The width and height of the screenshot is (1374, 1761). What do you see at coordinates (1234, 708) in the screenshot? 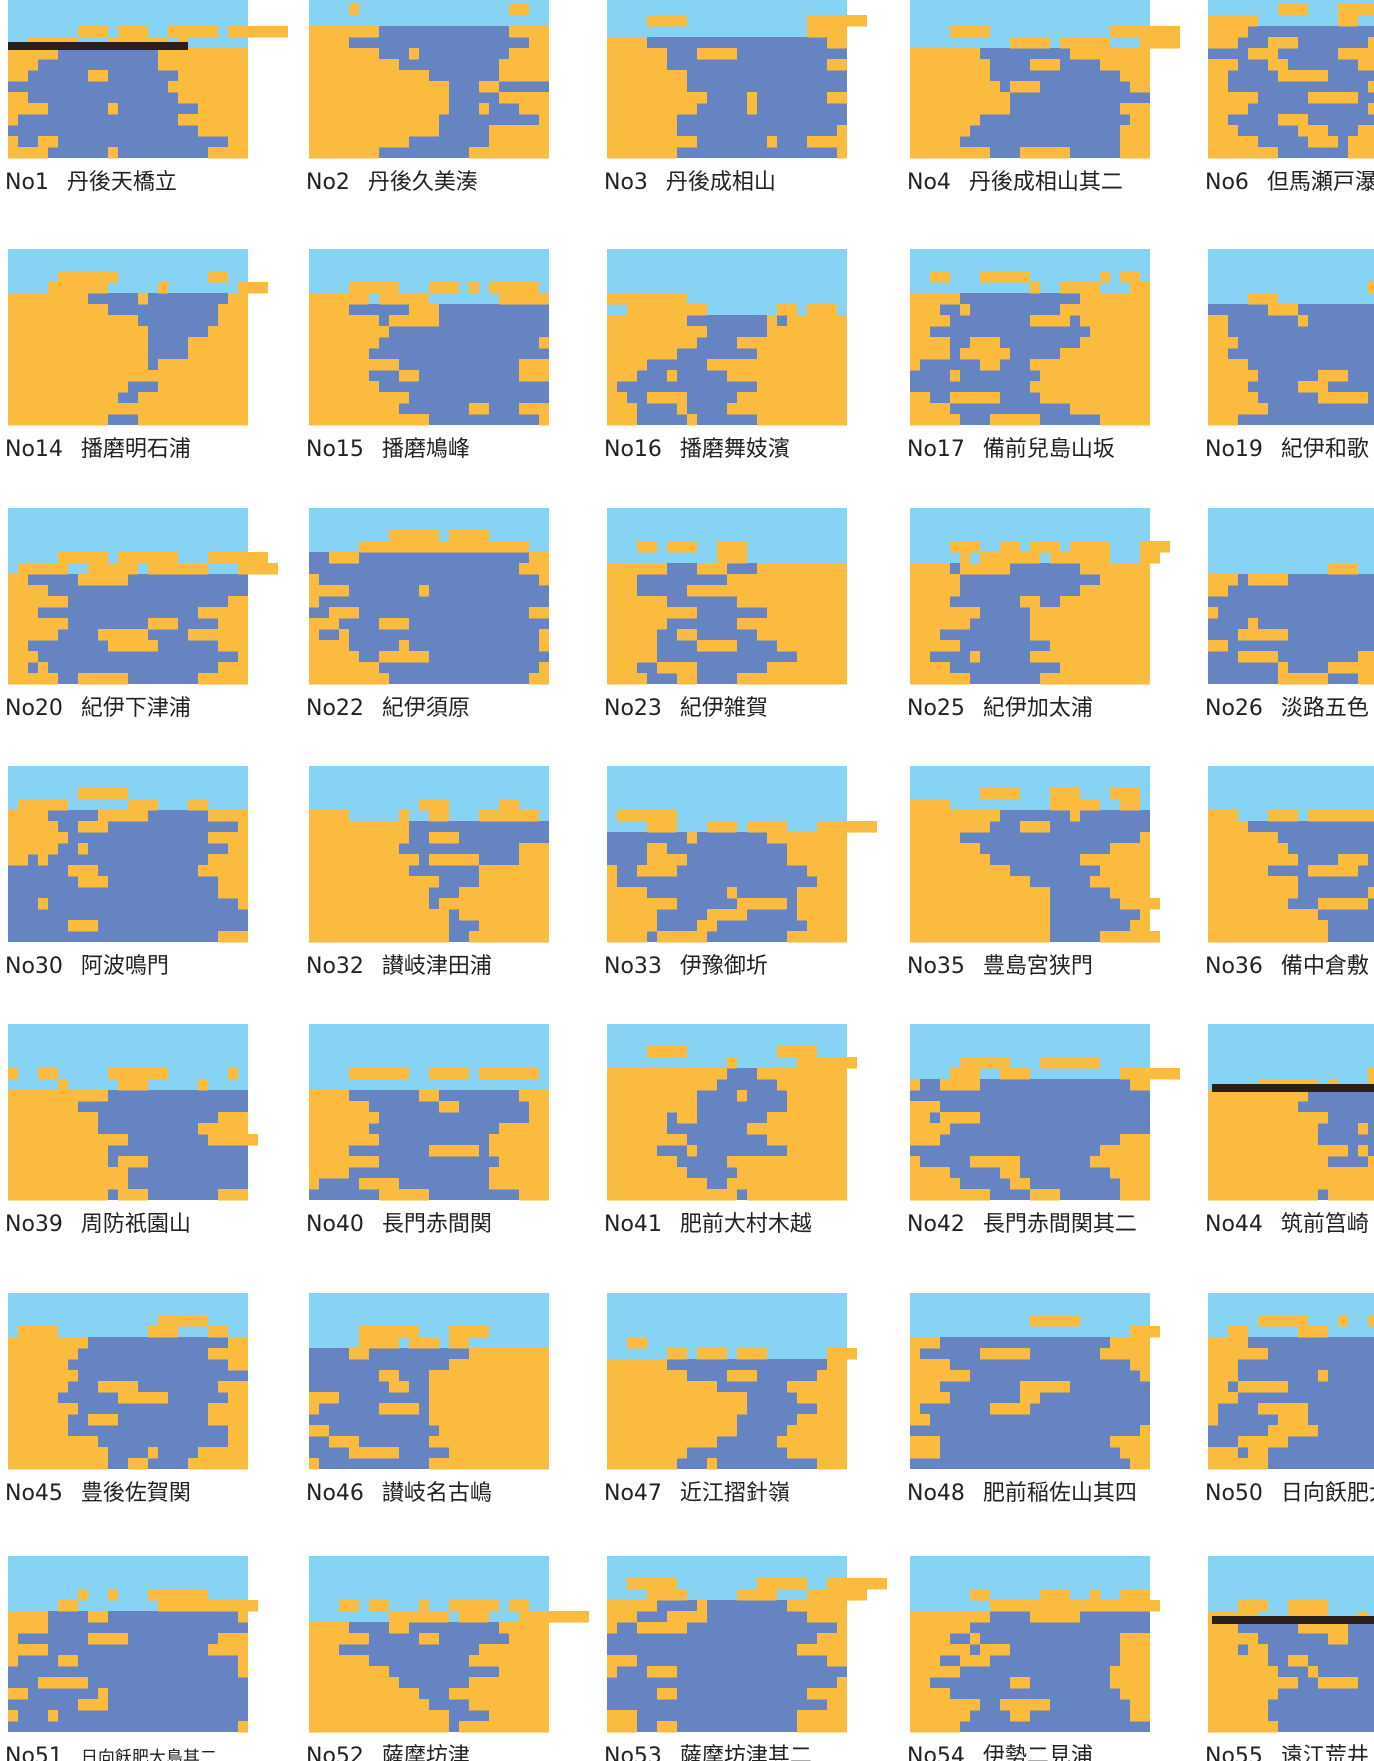
I see `caption-number: No26` at bounding box center [1234, 708].